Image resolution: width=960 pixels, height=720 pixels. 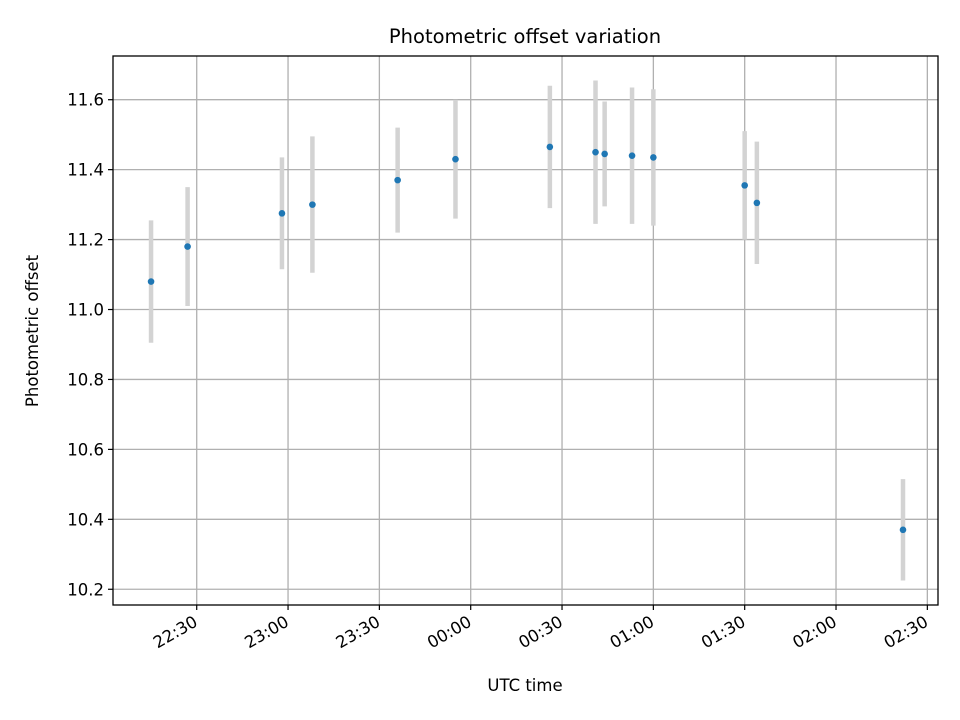 I want to click on x-tick-label: 23:30, so click(x=358, y=632).